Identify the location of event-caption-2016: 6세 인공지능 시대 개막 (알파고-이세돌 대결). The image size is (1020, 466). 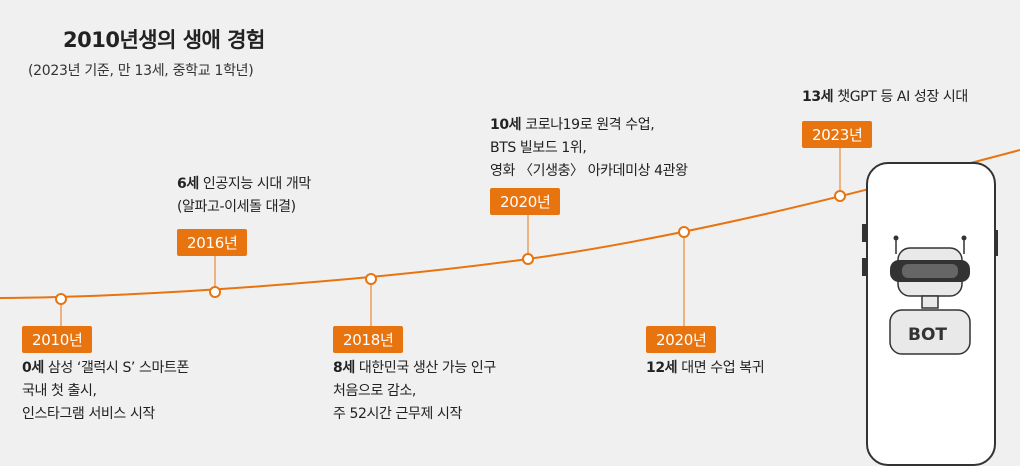
(244, 196).